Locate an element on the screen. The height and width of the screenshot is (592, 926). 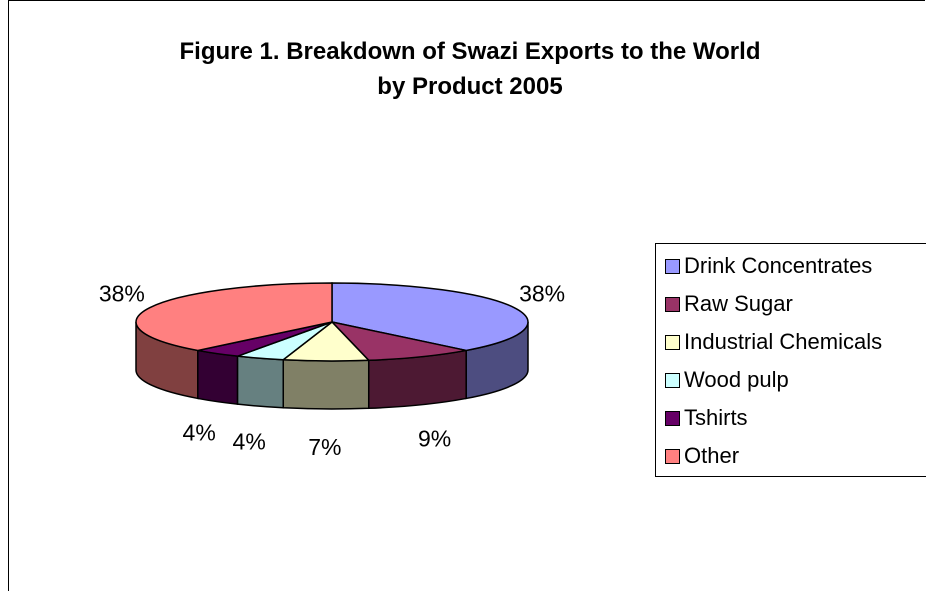
data-label-drink-concentrates: 38% is located at coordinates (542, 294).